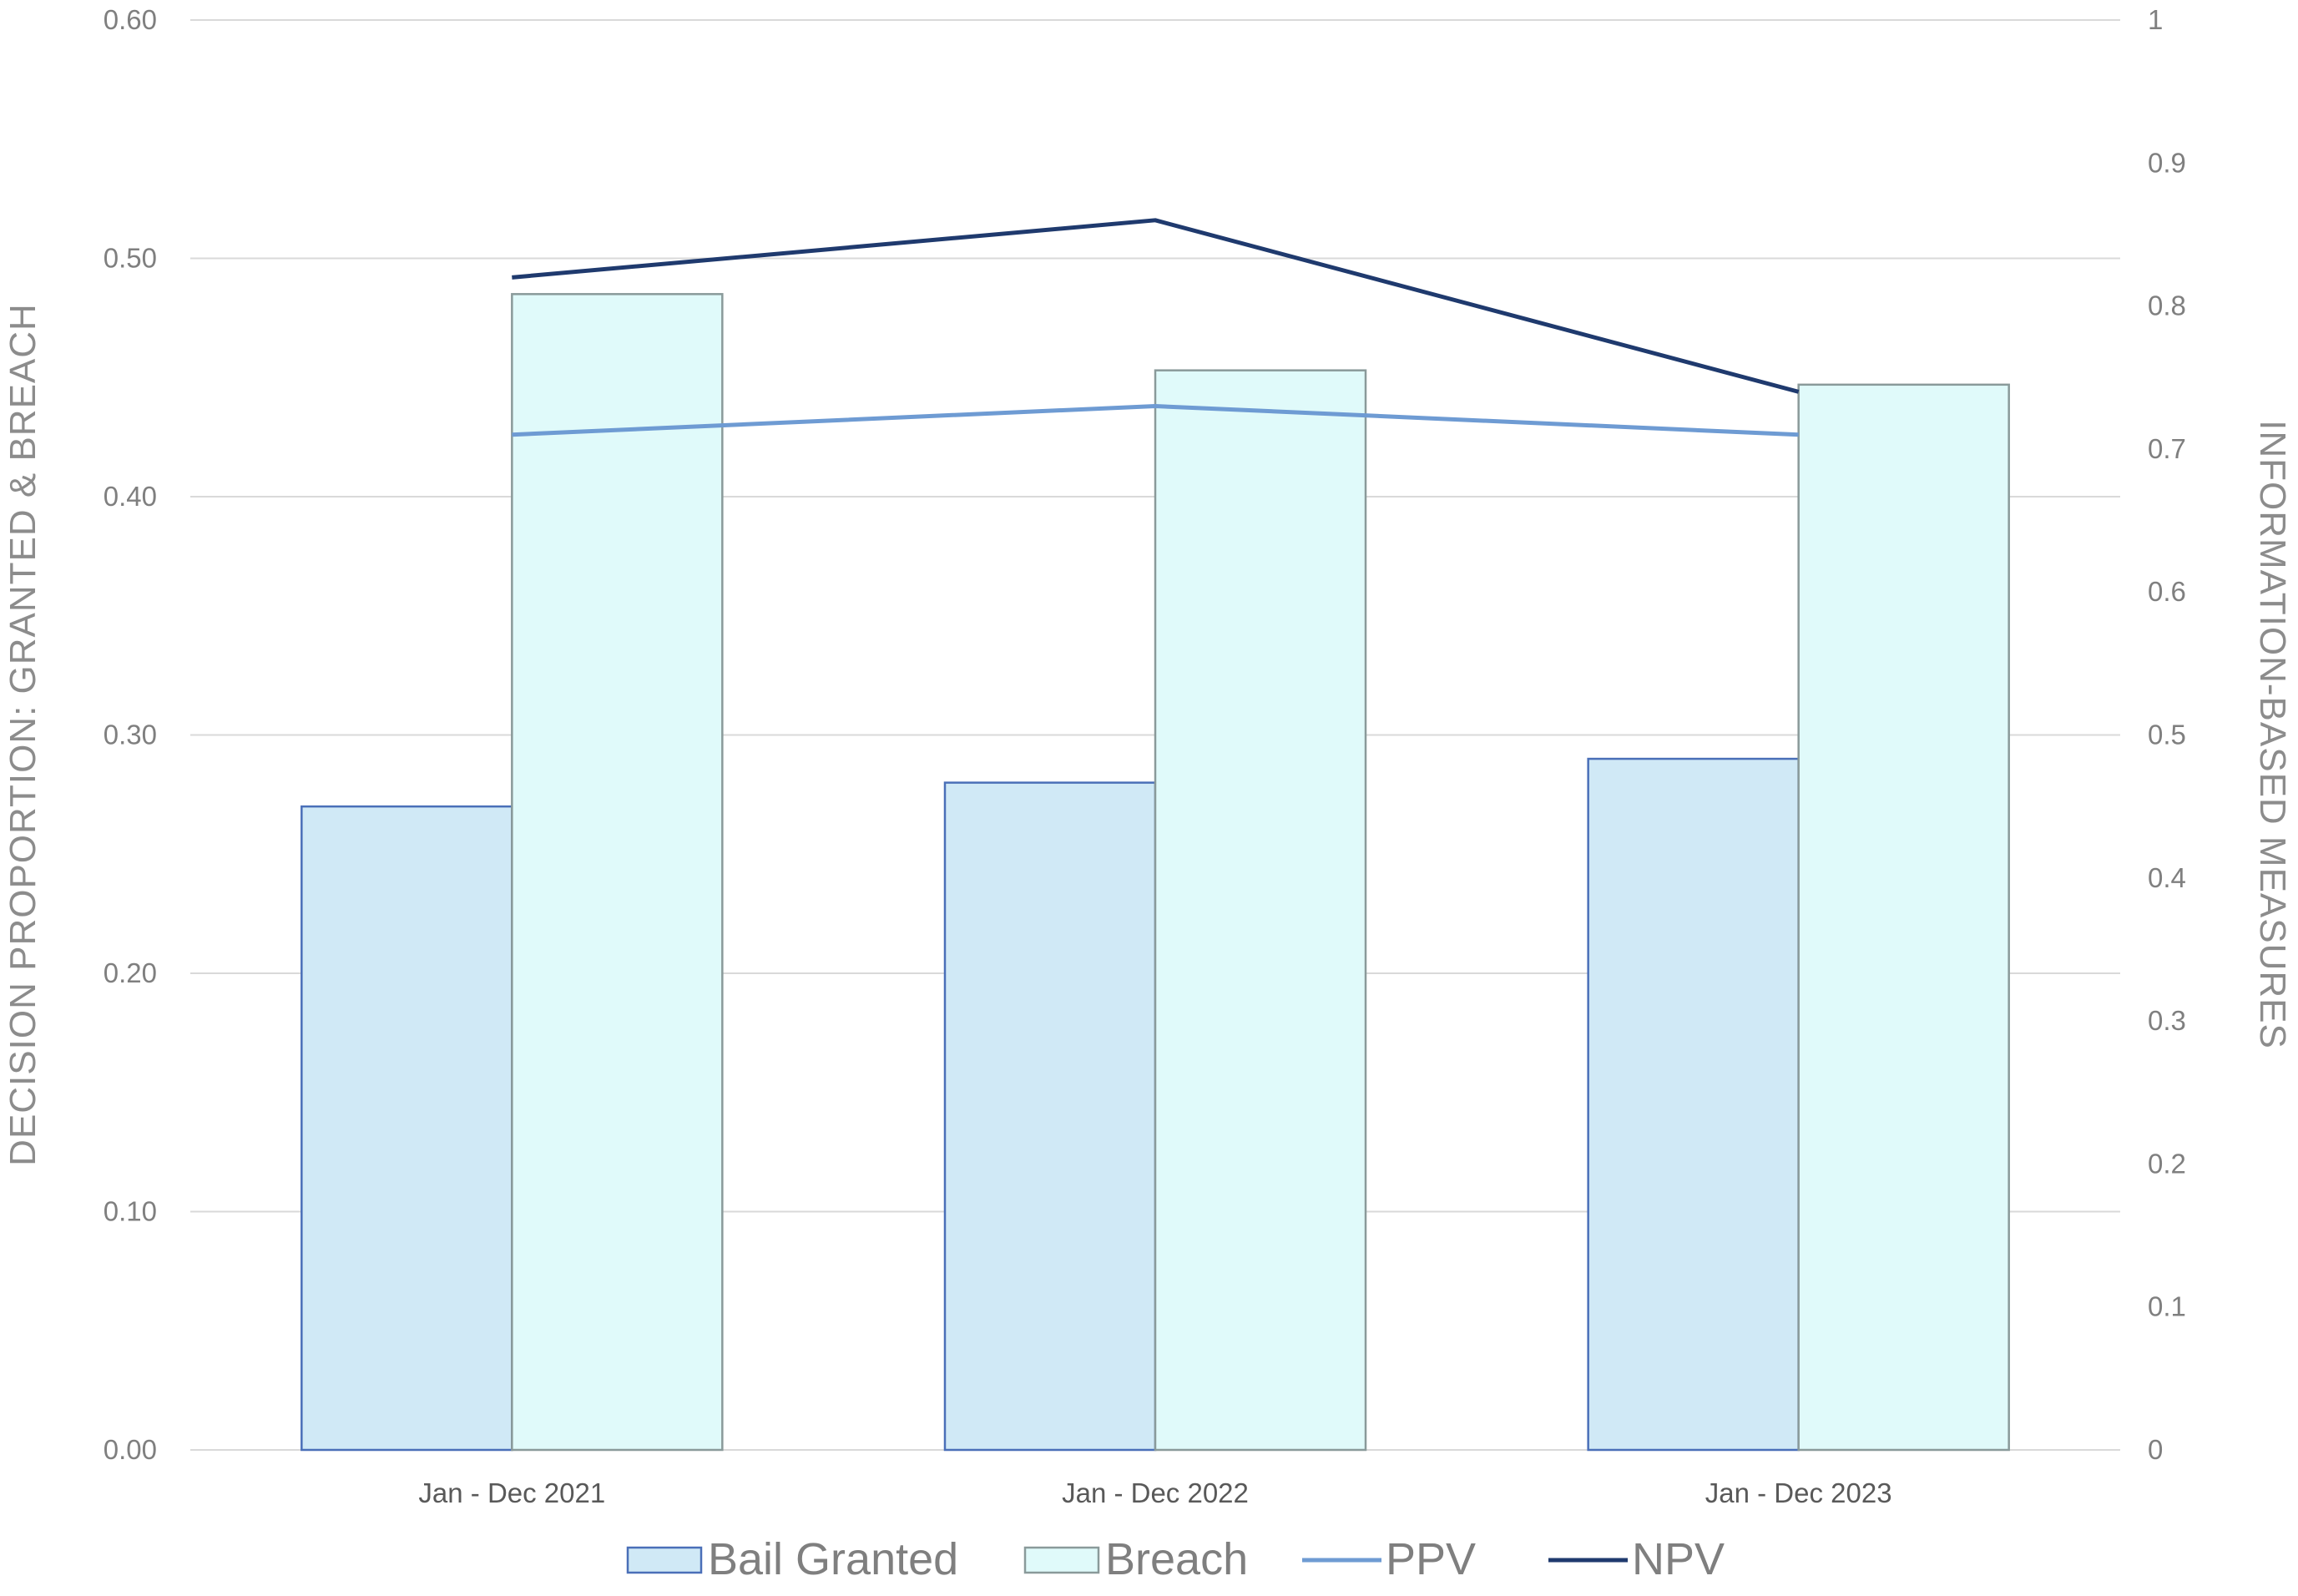 This screenshot has height=1596, width=2298. I want to click on right-tick-label: 0.7, so click(2167, 449).